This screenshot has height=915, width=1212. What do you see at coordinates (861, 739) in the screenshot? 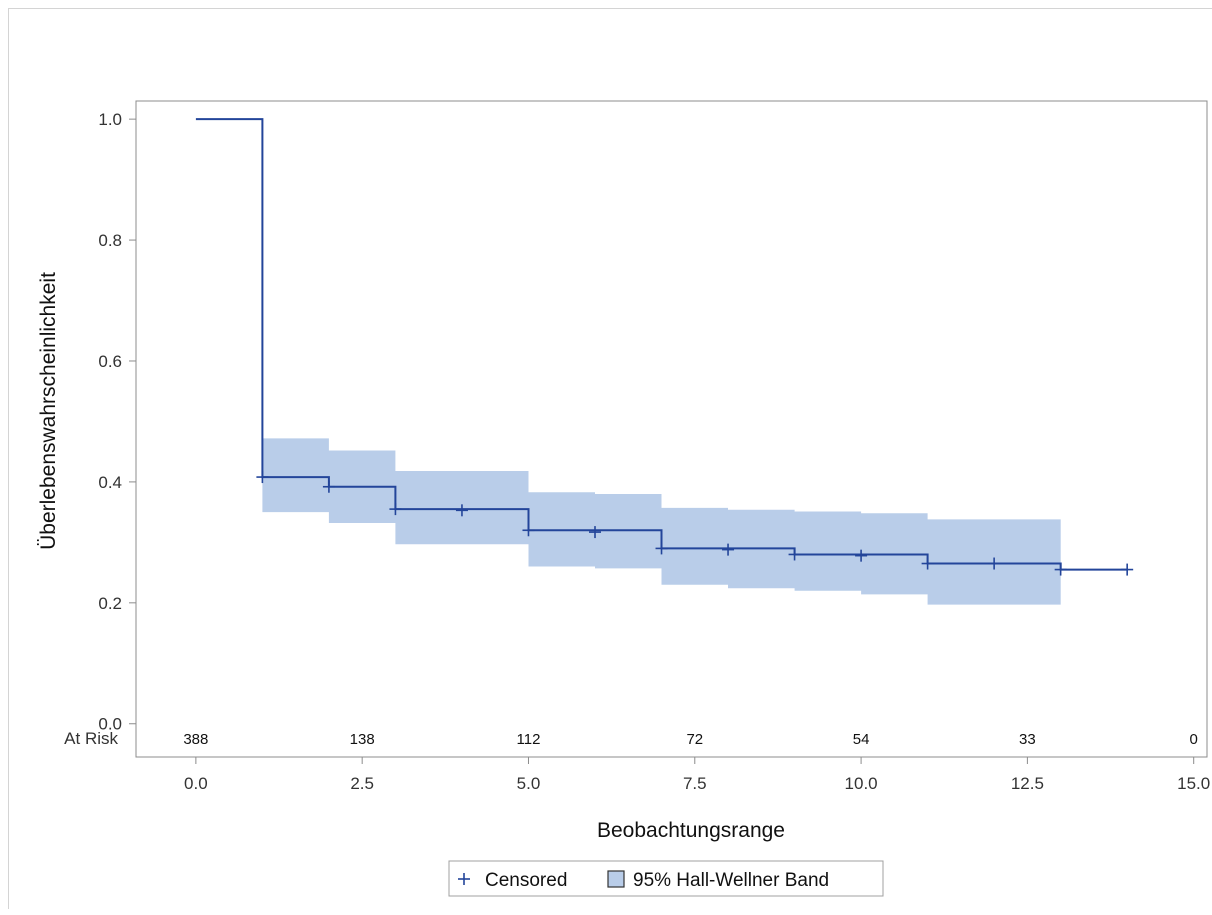
I see `at-risk-value: 54` at bounding box center [861, 739].